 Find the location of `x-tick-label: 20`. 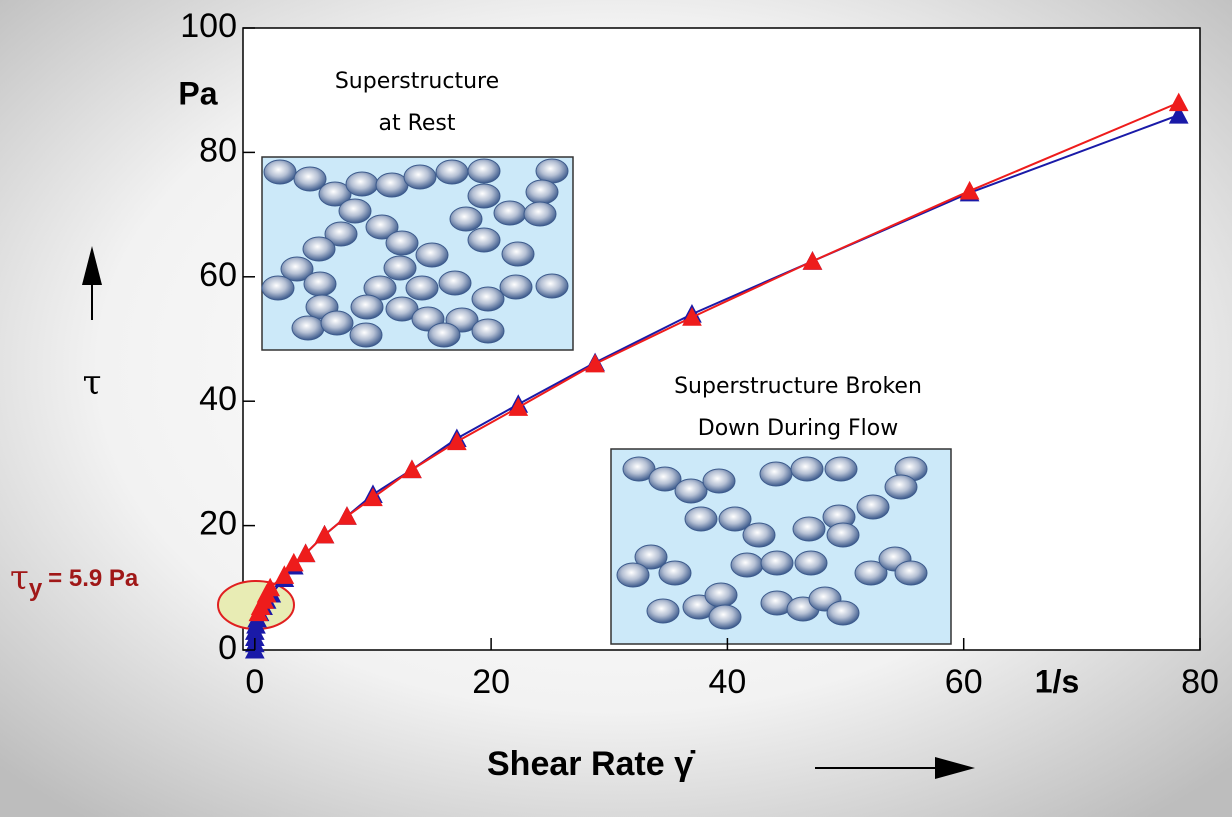

x-tick-label: 20 is located at coordinates (491, 682).